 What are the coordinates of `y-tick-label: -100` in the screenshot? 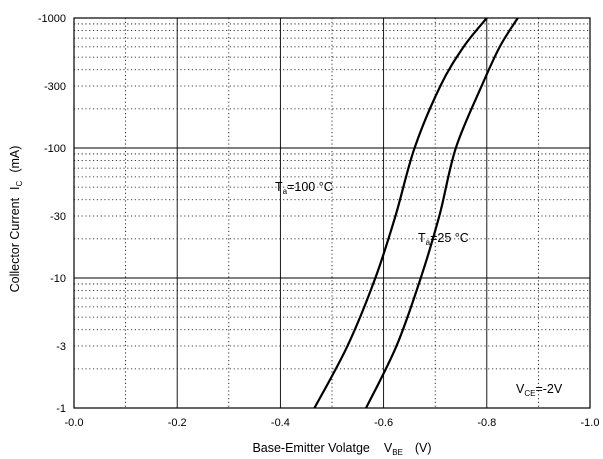 It's located at (55, 149).